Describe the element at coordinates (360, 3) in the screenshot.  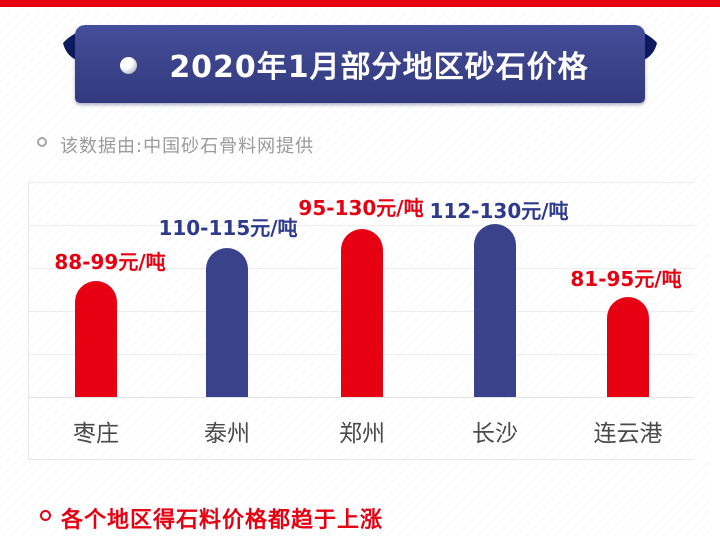
I see `top-accent-bar` at that location.